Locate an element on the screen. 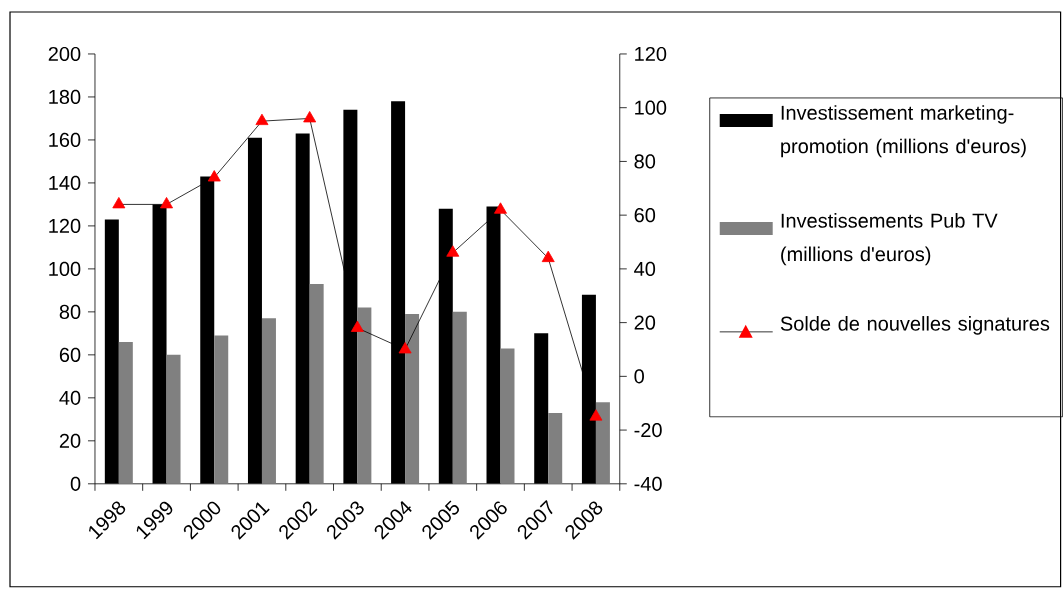  y-tick-label: 180 is located at coordinates (65, 97).